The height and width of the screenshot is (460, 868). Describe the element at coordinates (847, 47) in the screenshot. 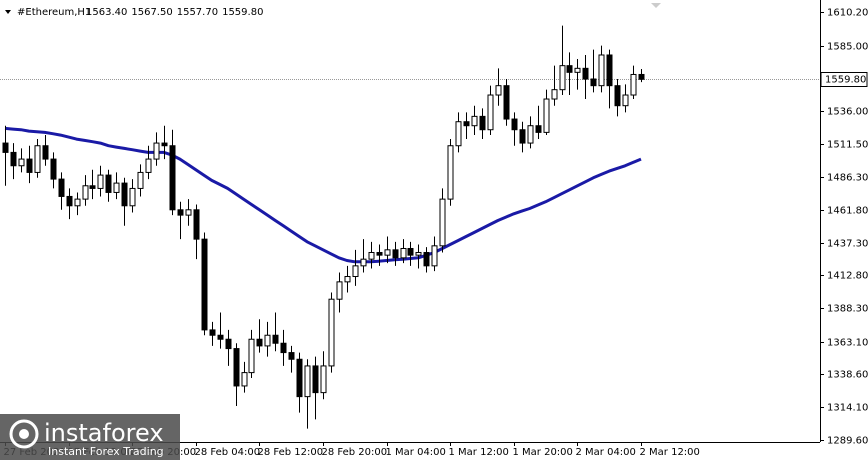

I see `y-tick-label: 1585.00` at that location.